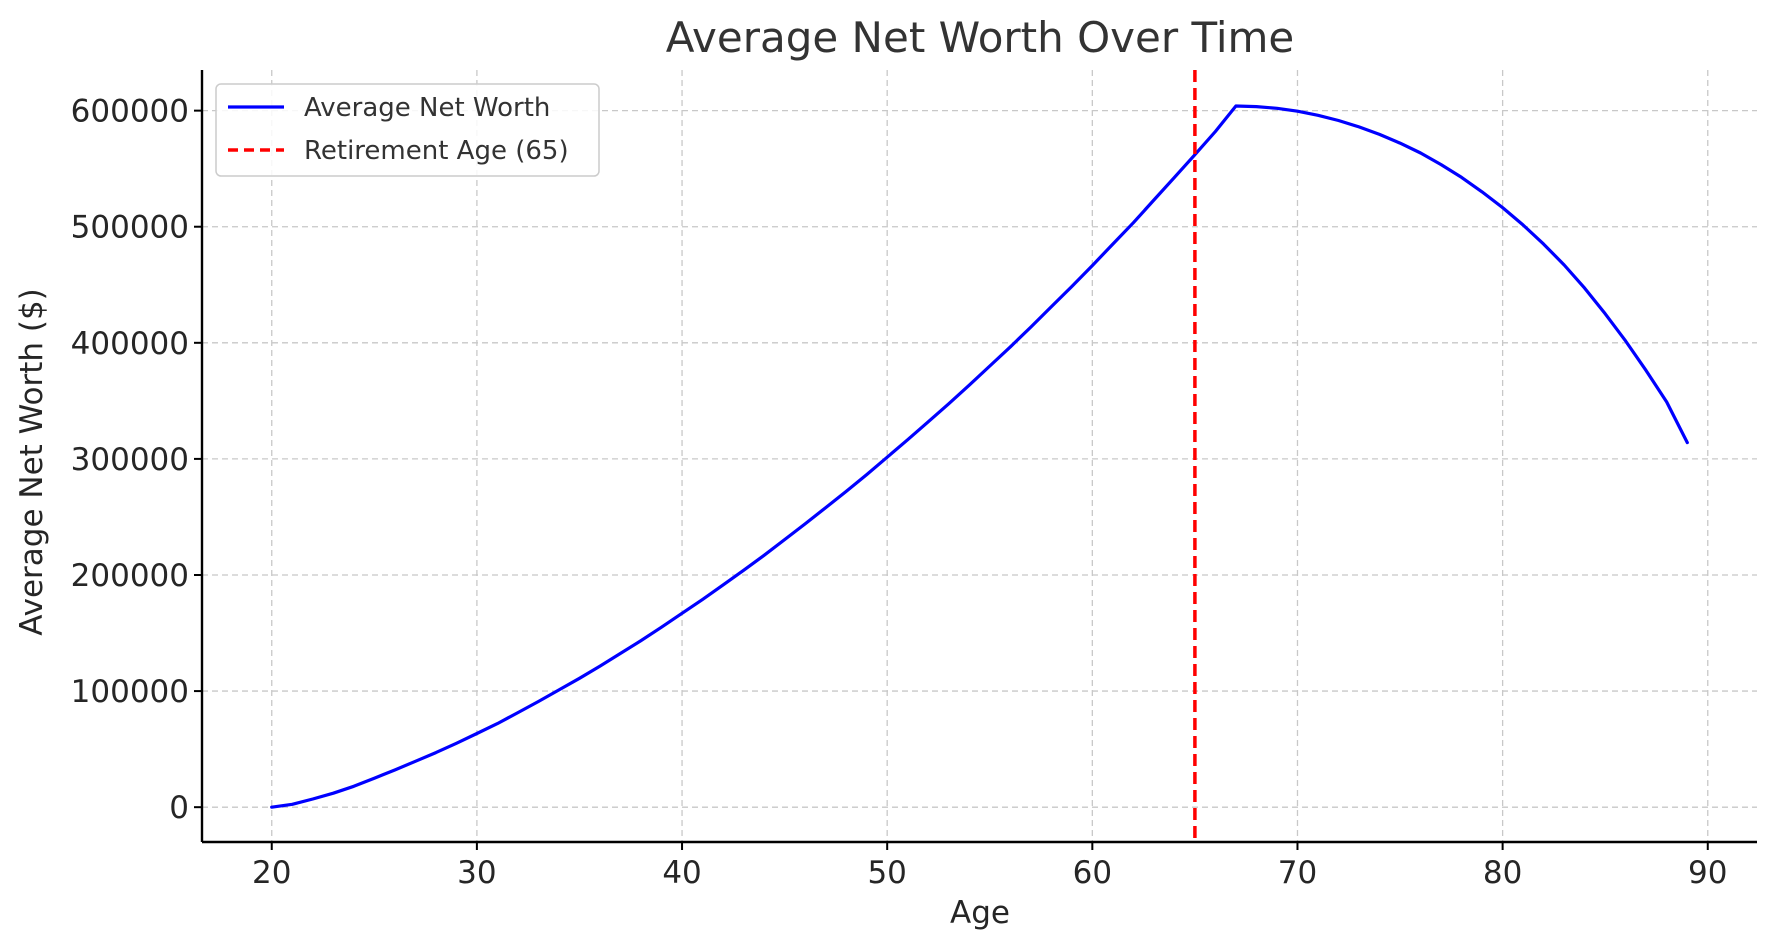 This screenshot has width=1771, height=951. Describe the element at coordinates (130, 460) in the screenshot. I see `y-tick-label: 300000` at that location.